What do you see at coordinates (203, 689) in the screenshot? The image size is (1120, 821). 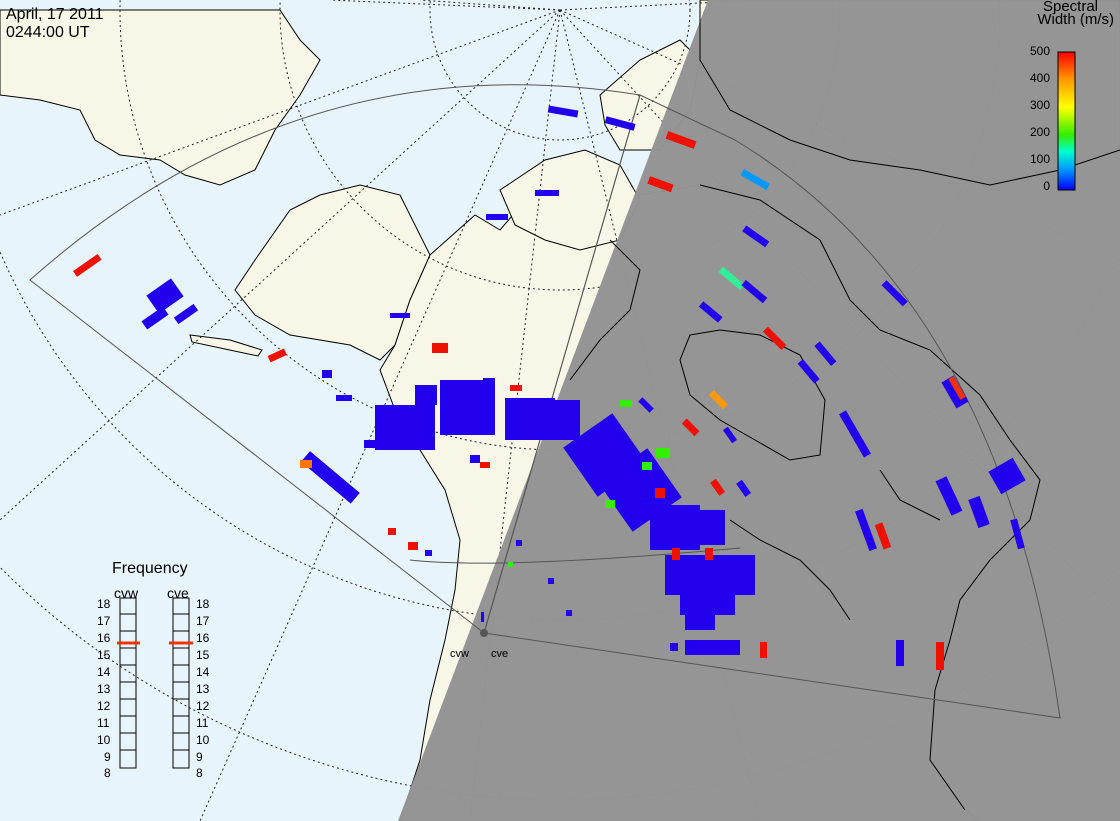 I see `freq-tick-right: 13` at bounding box center [203, 689].